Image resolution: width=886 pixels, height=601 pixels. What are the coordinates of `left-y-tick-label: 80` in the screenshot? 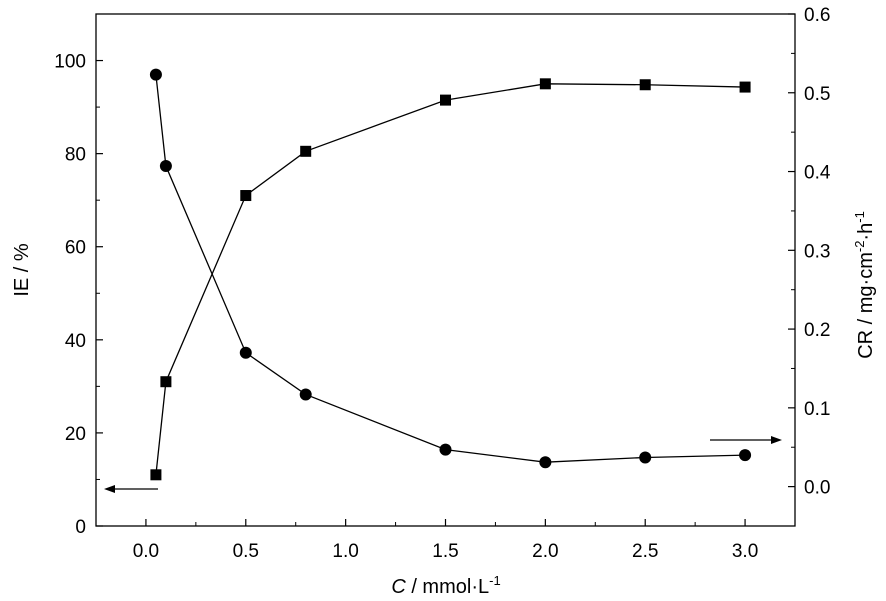 It's located at (75, 155).